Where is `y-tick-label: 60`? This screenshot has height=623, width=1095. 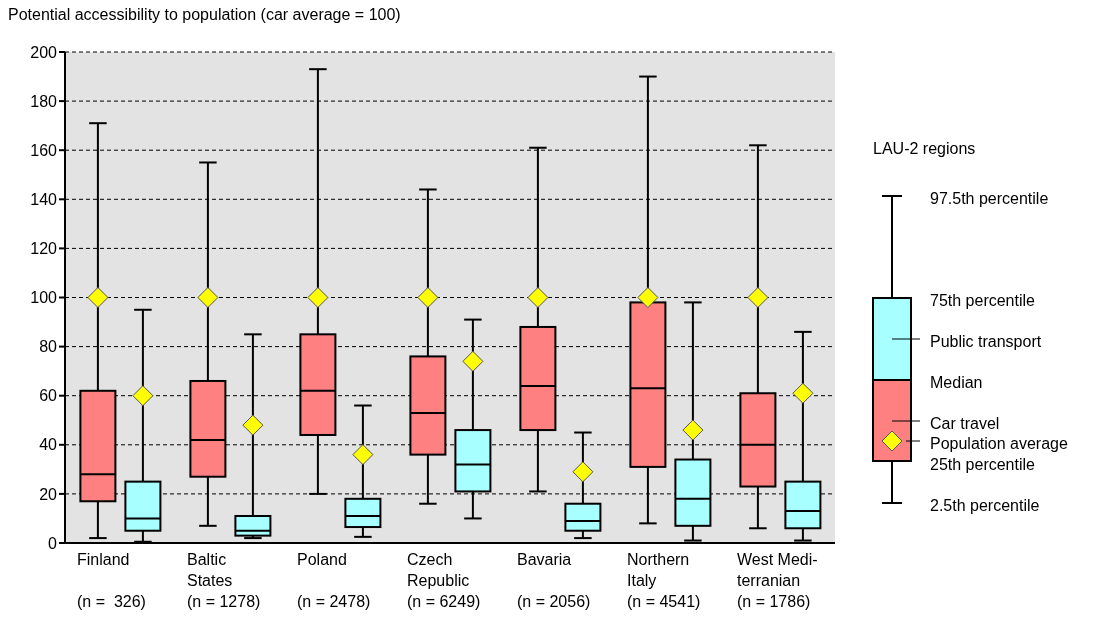 y-tick-label: 60 is located at coordinates (48, 396).